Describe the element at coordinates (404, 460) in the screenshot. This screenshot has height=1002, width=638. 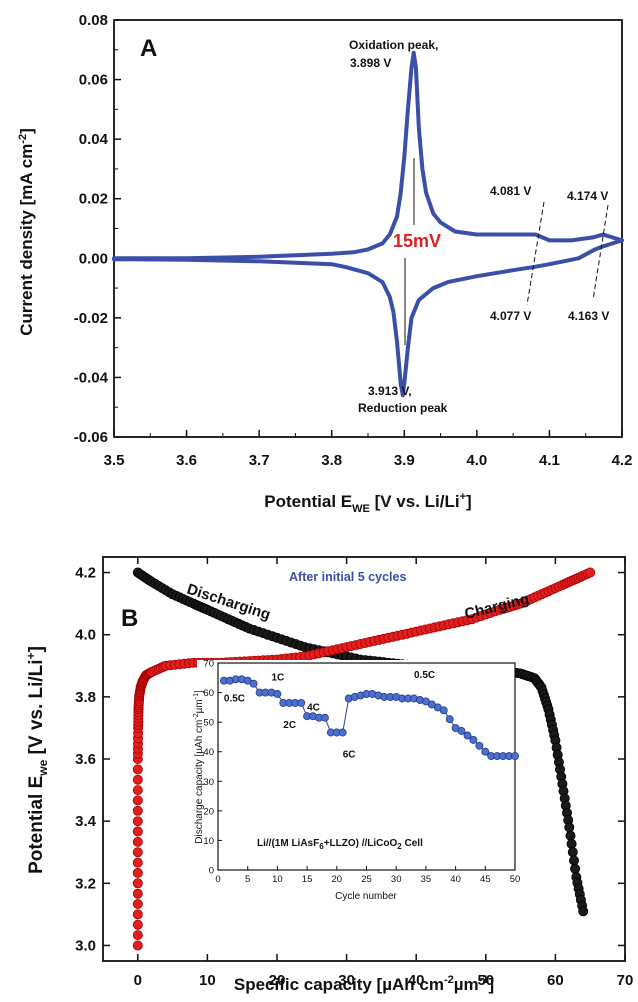
I see `x-tick-label-a: 3.9` at that location.